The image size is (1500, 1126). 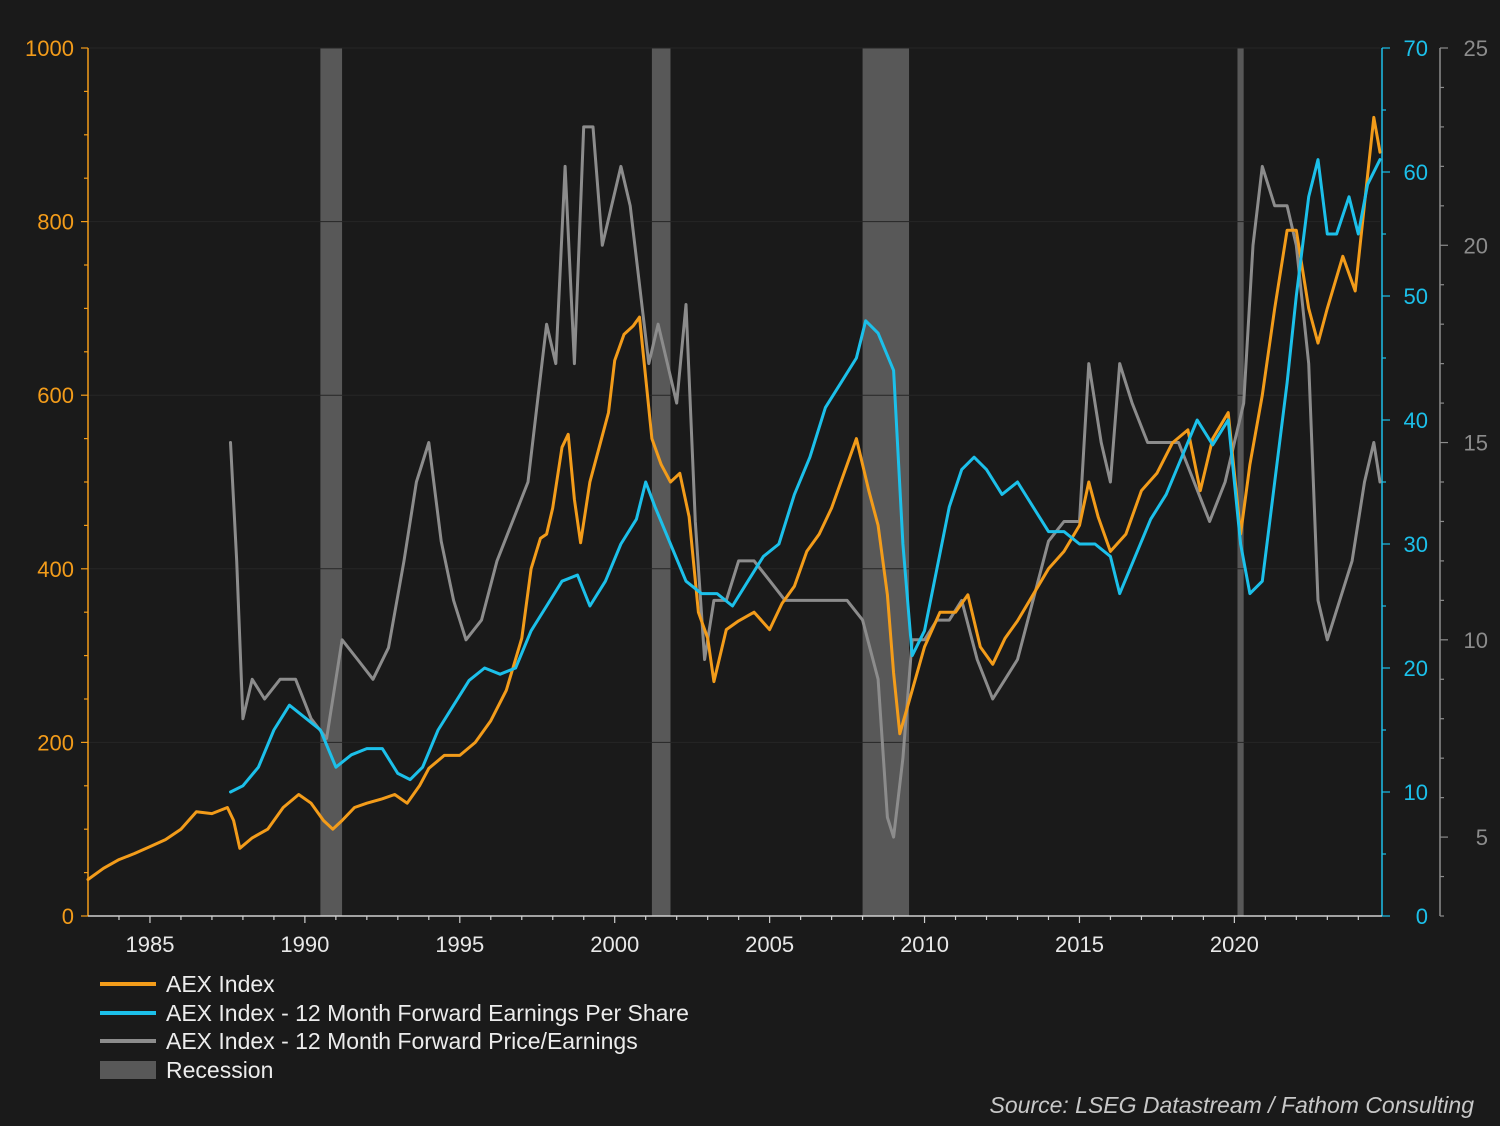 What do you see at coordinates (1416, 48) in the screenshot?
I see `mid-tick-label: 70` at bounding box center [1416, 48].